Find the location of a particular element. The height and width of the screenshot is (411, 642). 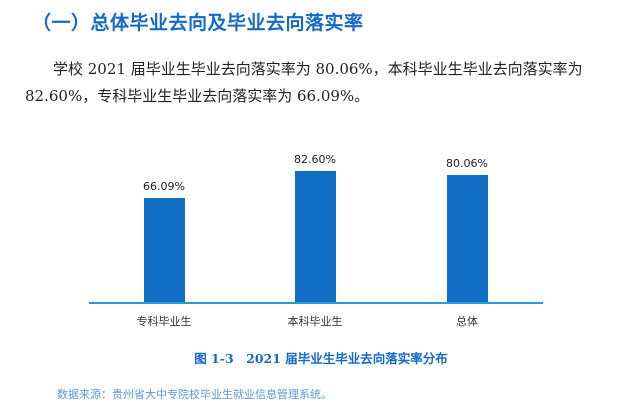

data-source-note: 数据来源：贵州省大中专院校毕业生就业信息管理系统。 is located at coordinates (194, 394).